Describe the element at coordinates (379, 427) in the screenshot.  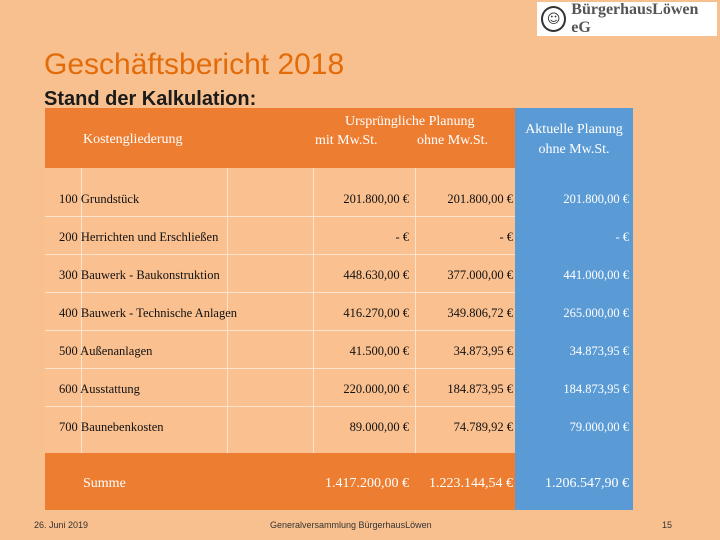
I see `row-with-vat: 89.000,00 €` at that location.